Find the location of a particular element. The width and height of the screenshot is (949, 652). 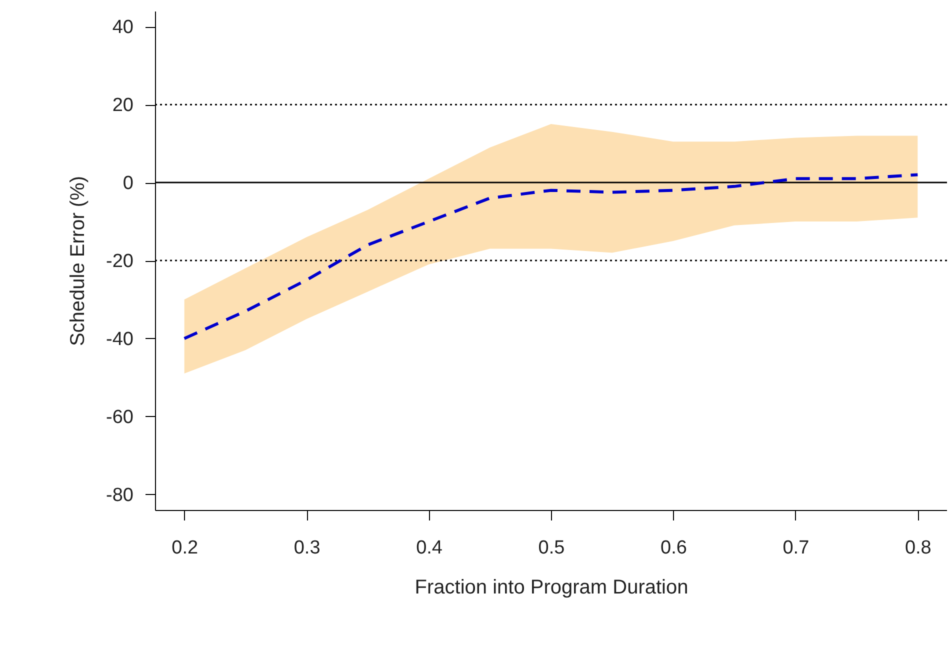

x-tick-label: 0.6 is located at coordinates (673, 548).